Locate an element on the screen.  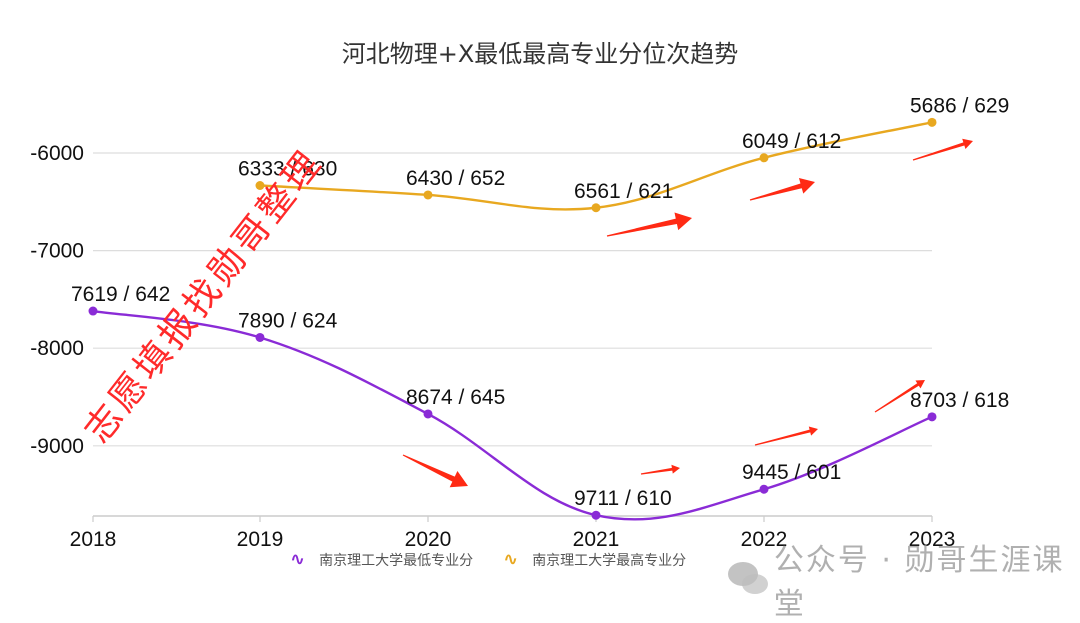
y-tick-label: -7000 is located at coordinates (57, 251).